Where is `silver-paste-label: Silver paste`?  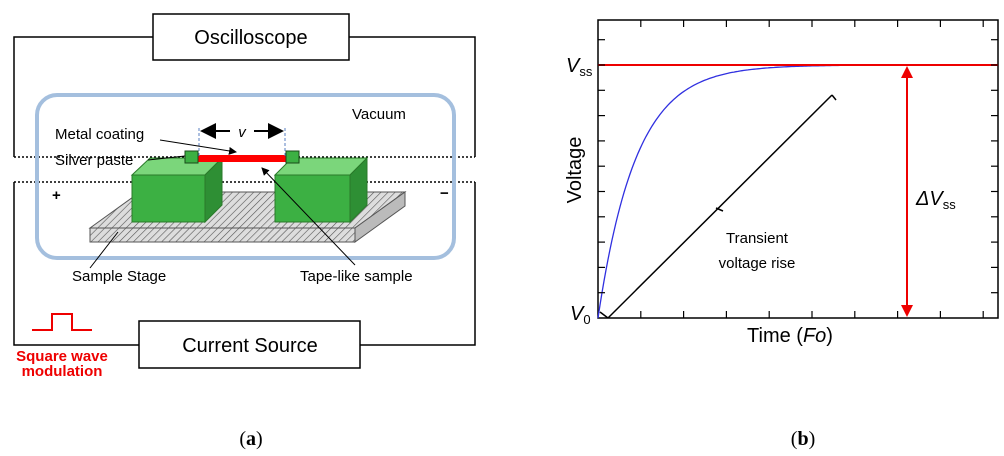
silver-paste-label: Silver paste is located at coordinates (94, 160).